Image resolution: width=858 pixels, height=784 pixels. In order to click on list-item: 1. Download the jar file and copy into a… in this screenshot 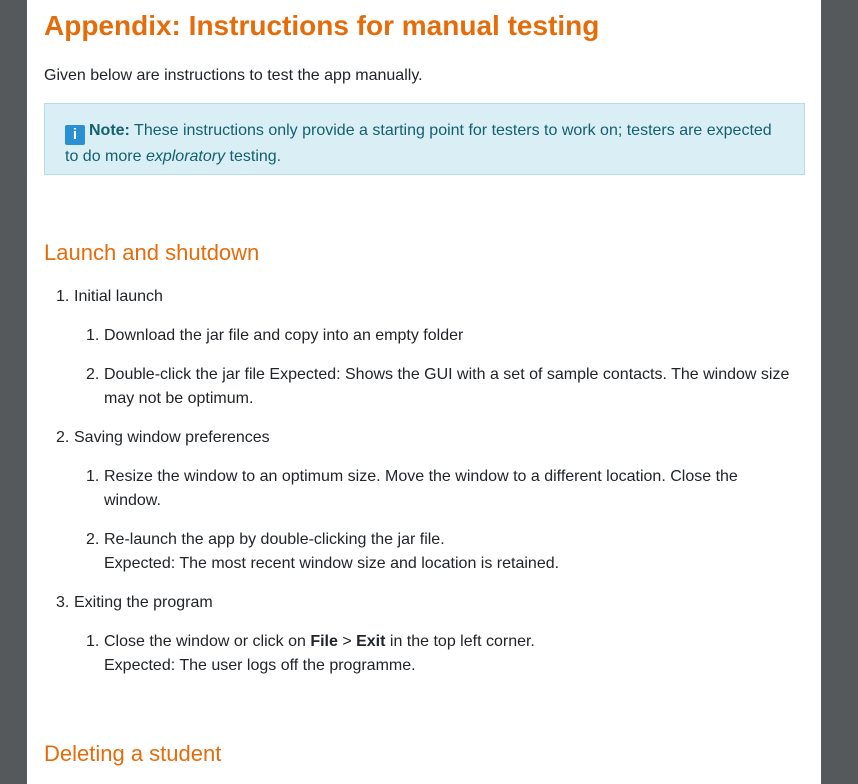, I will do `click(275, 335)`.